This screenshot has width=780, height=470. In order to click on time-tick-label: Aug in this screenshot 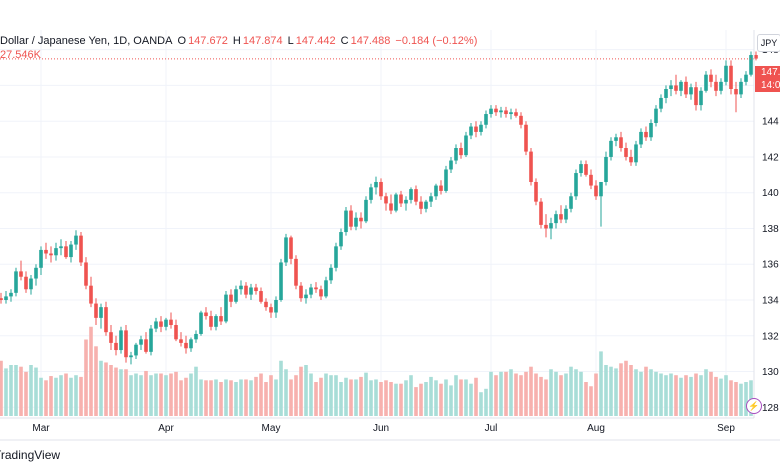, I will do `click(596, 428)`.